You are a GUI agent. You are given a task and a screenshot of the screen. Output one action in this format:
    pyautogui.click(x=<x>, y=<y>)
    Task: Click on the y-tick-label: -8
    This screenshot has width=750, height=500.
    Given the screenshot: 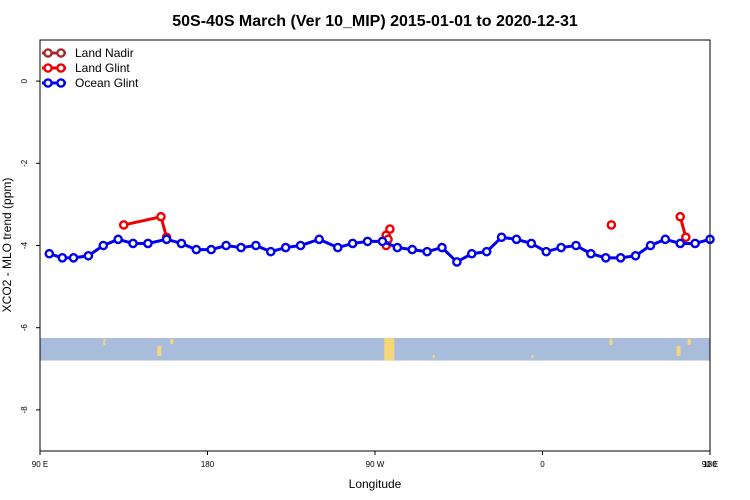 What is the action you would take?
    pyautogui.click(x=24, y=410)
    